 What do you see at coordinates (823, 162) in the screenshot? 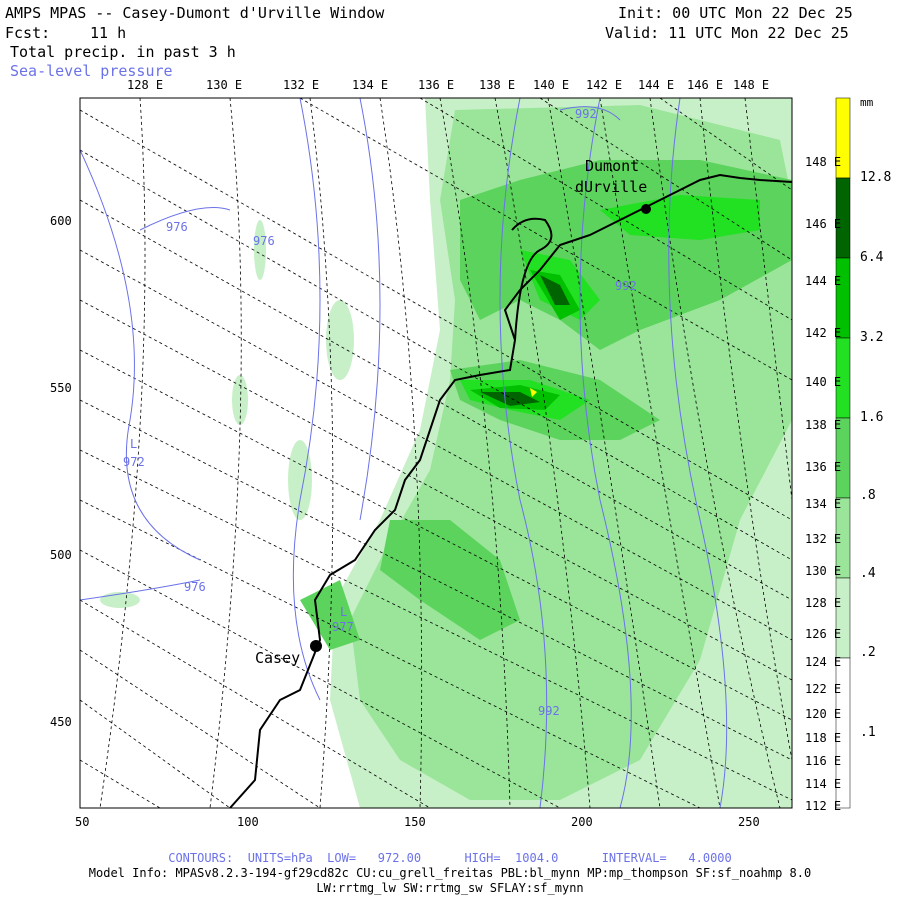
I see `right-axis-label: 148 E` at bounding box center [823, 162].